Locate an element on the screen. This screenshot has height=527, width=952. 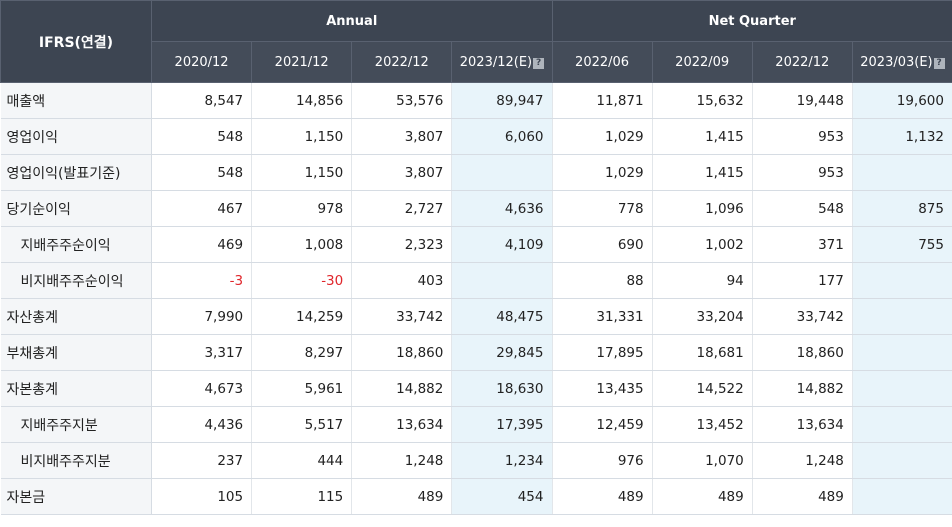
table-cell: 467 is located at coordinates (202, 208).